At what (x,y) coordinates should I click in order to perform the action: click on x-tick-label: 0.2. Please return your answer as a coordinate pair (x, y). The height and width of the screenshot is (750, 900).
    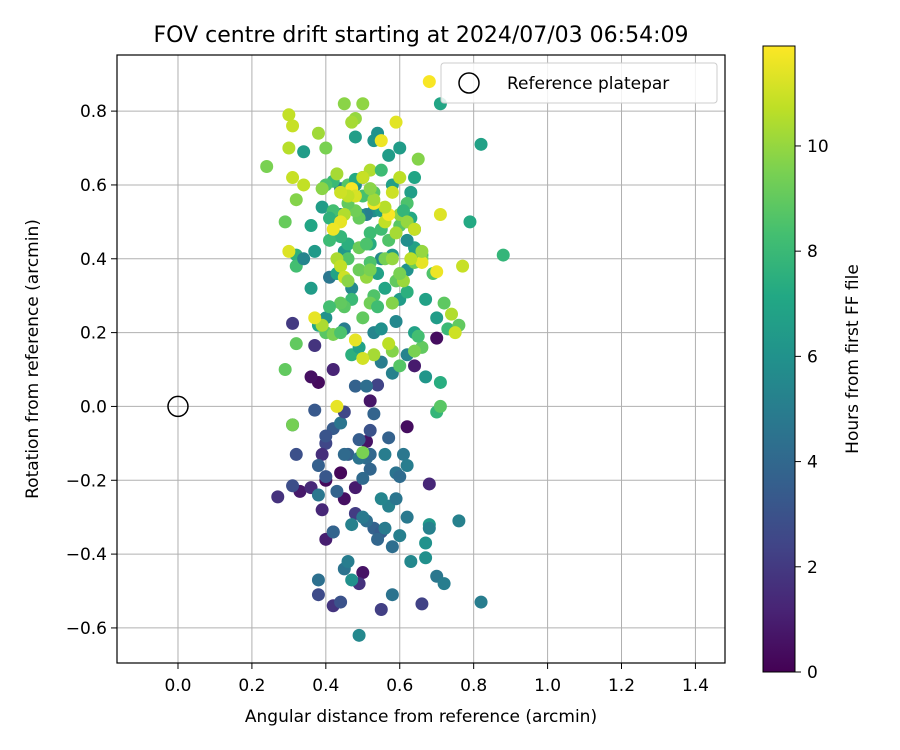
    Looking at the image, I should click on (251, 686).